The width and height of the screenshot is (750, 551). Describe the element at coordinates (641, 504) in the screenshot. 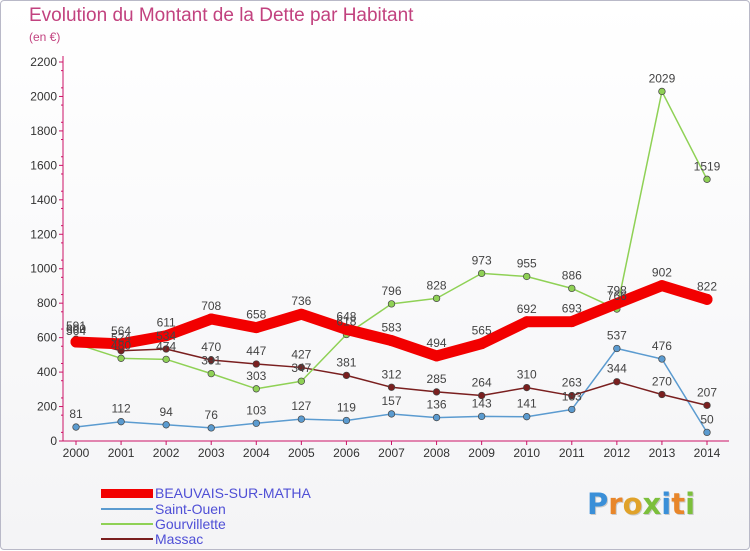

I see `proxiti-logo: Proxiti` at that location.